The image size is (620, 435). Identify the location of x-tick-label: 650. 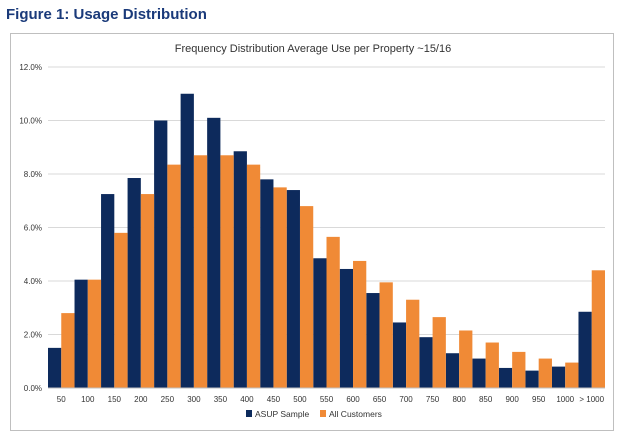
(380, 399).